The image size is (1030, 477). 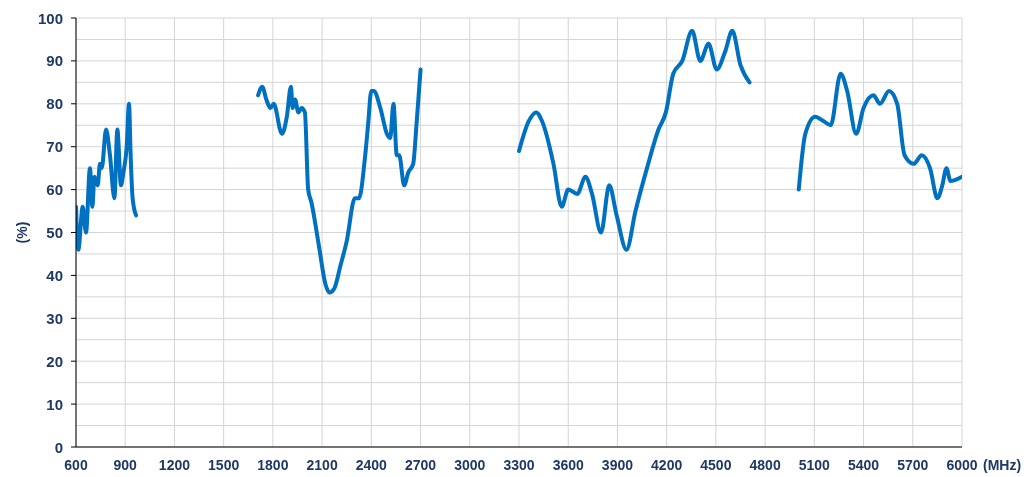 I want to click on x-axis-title: (MHz), so click(x=1002, y=465).